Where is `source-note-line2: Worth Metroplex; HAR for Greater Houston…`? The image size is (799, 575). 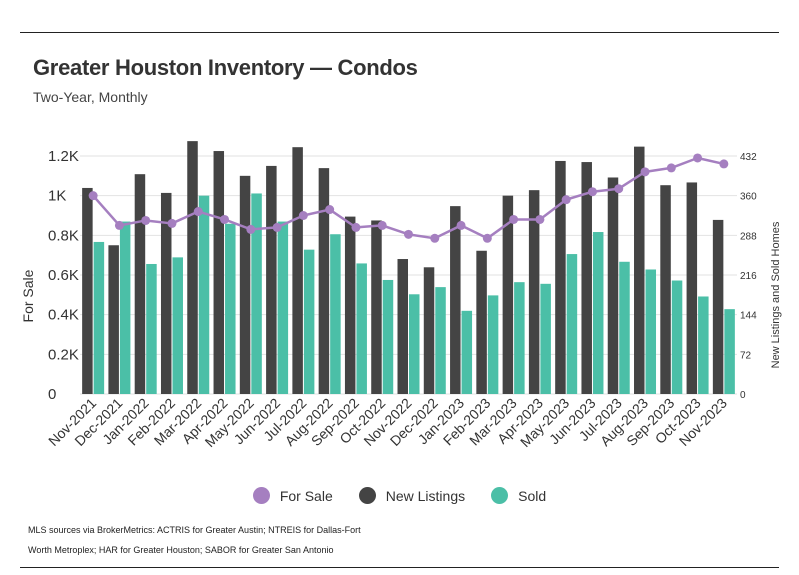
source-note-line2: Worth Metroplex; HAR for Greater Houston… is located at coordinates (181, 550).